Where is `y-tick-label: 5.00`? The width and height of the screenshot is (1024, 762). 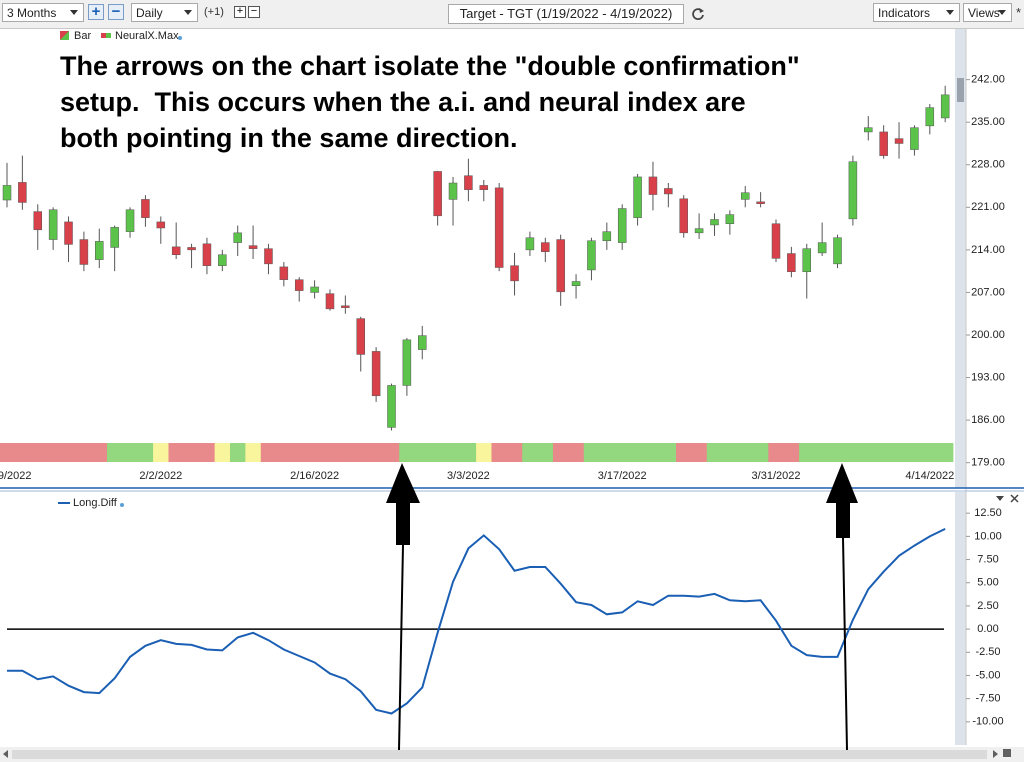 y-tick-label: 5.00 is located at coordinates (987, 583).